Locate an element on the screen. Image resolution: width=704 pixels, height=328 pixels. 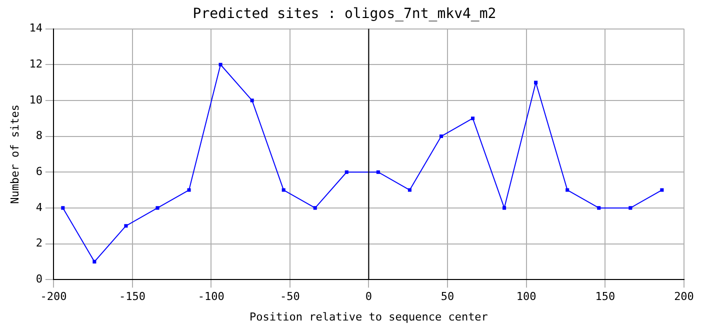
x-tick-label: -50 is located at coordinates (290, 297).